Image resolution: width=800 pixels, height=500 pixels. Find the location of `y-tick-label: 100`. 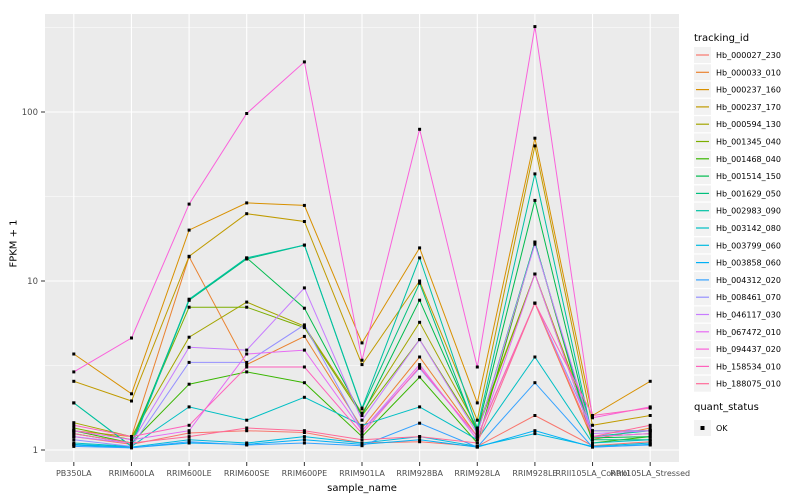

y-tick-label: 100 is located at coordinates (30, 113).